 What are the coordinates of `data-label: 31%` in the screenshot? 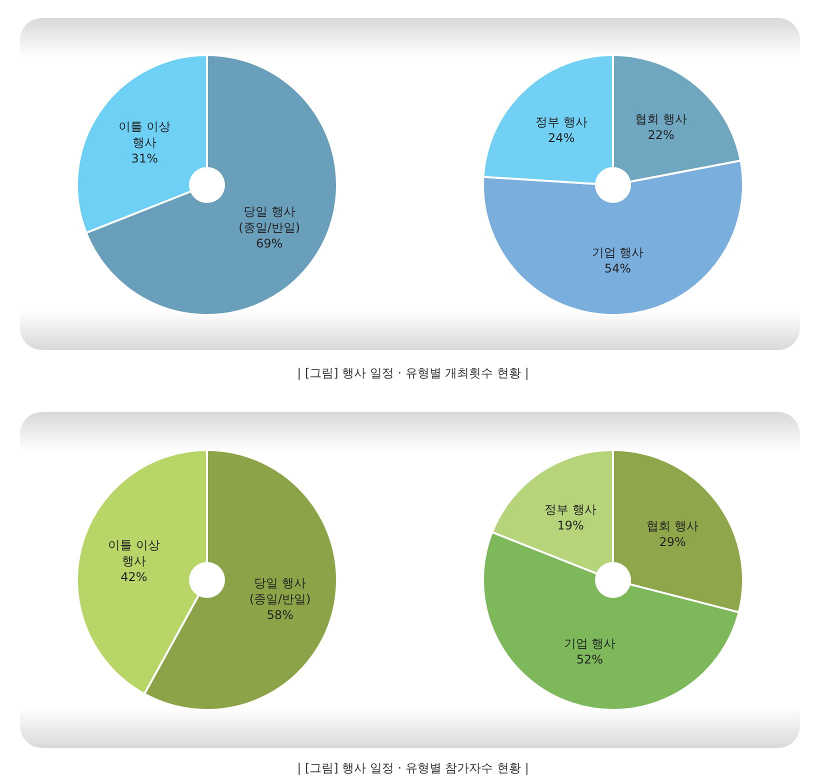 It's located at (144, 159).